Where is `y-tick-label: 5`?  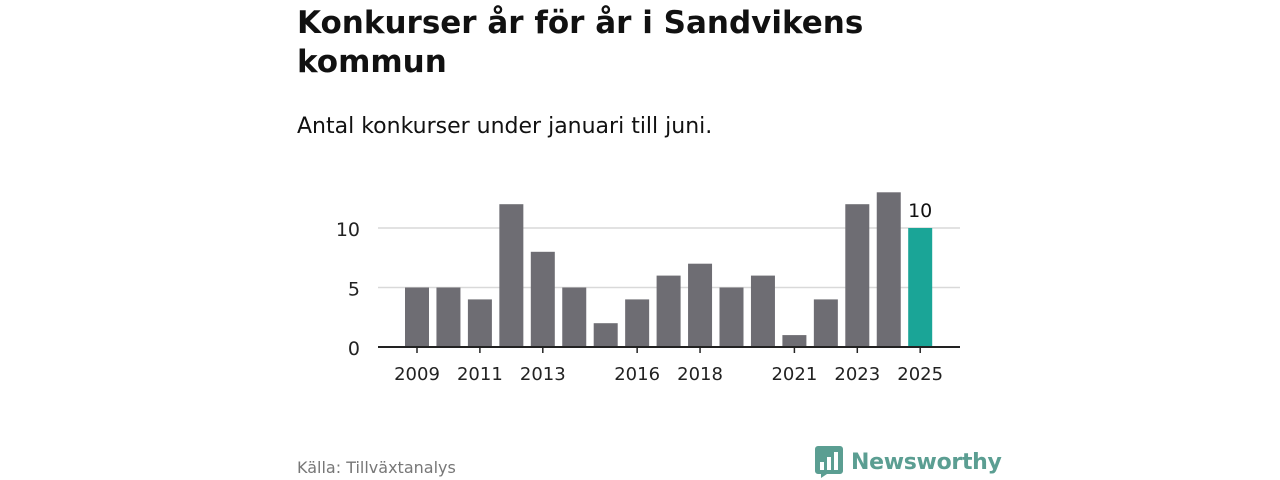 y-tick-label: 5 is located at coordinates (354, 290).